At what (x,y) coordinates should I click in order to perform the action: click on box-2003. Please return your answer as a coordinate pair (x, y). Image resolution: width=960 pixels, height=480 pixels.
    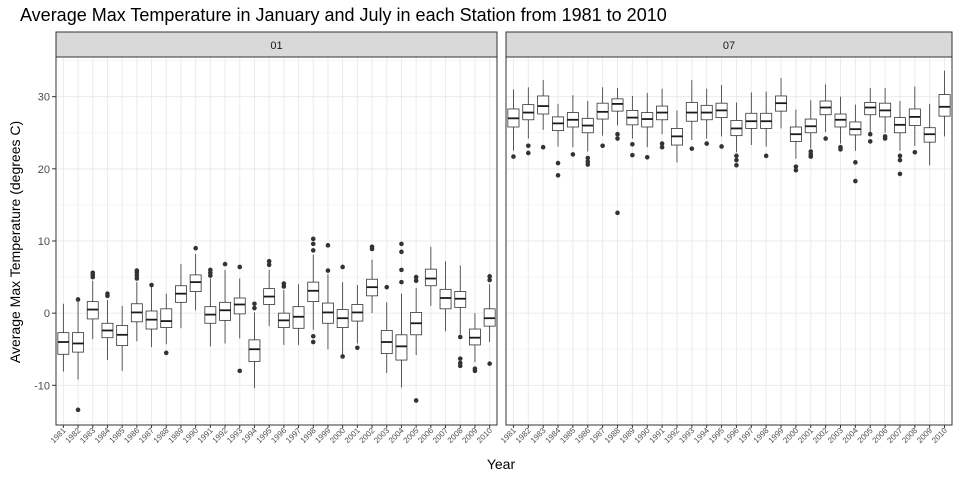
    Looking at the image, I should click on (386, 329).